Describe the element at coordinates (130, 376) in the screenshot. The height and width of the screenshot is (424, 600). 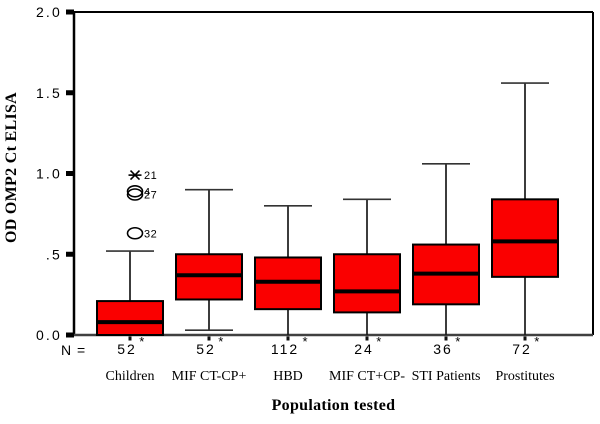
I see `category-label: Children` at that location.